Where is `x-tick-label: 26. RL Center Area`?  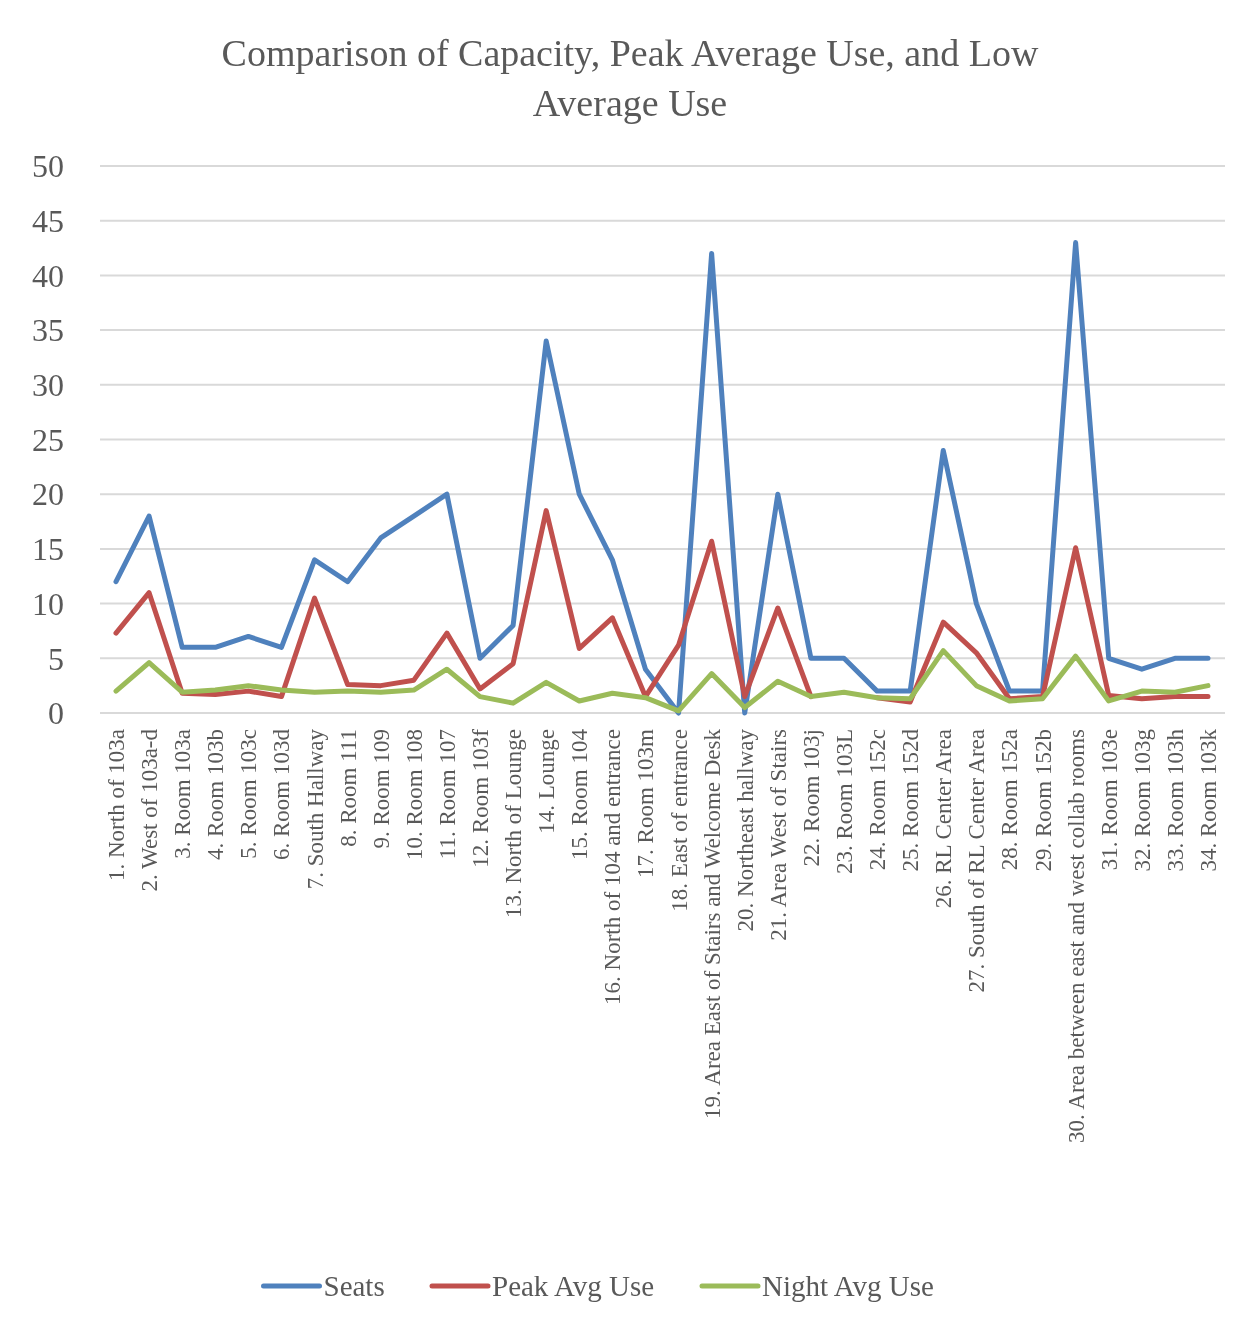
x-tick-label: 26. RL Center Area is located at coordinates (944, 819).